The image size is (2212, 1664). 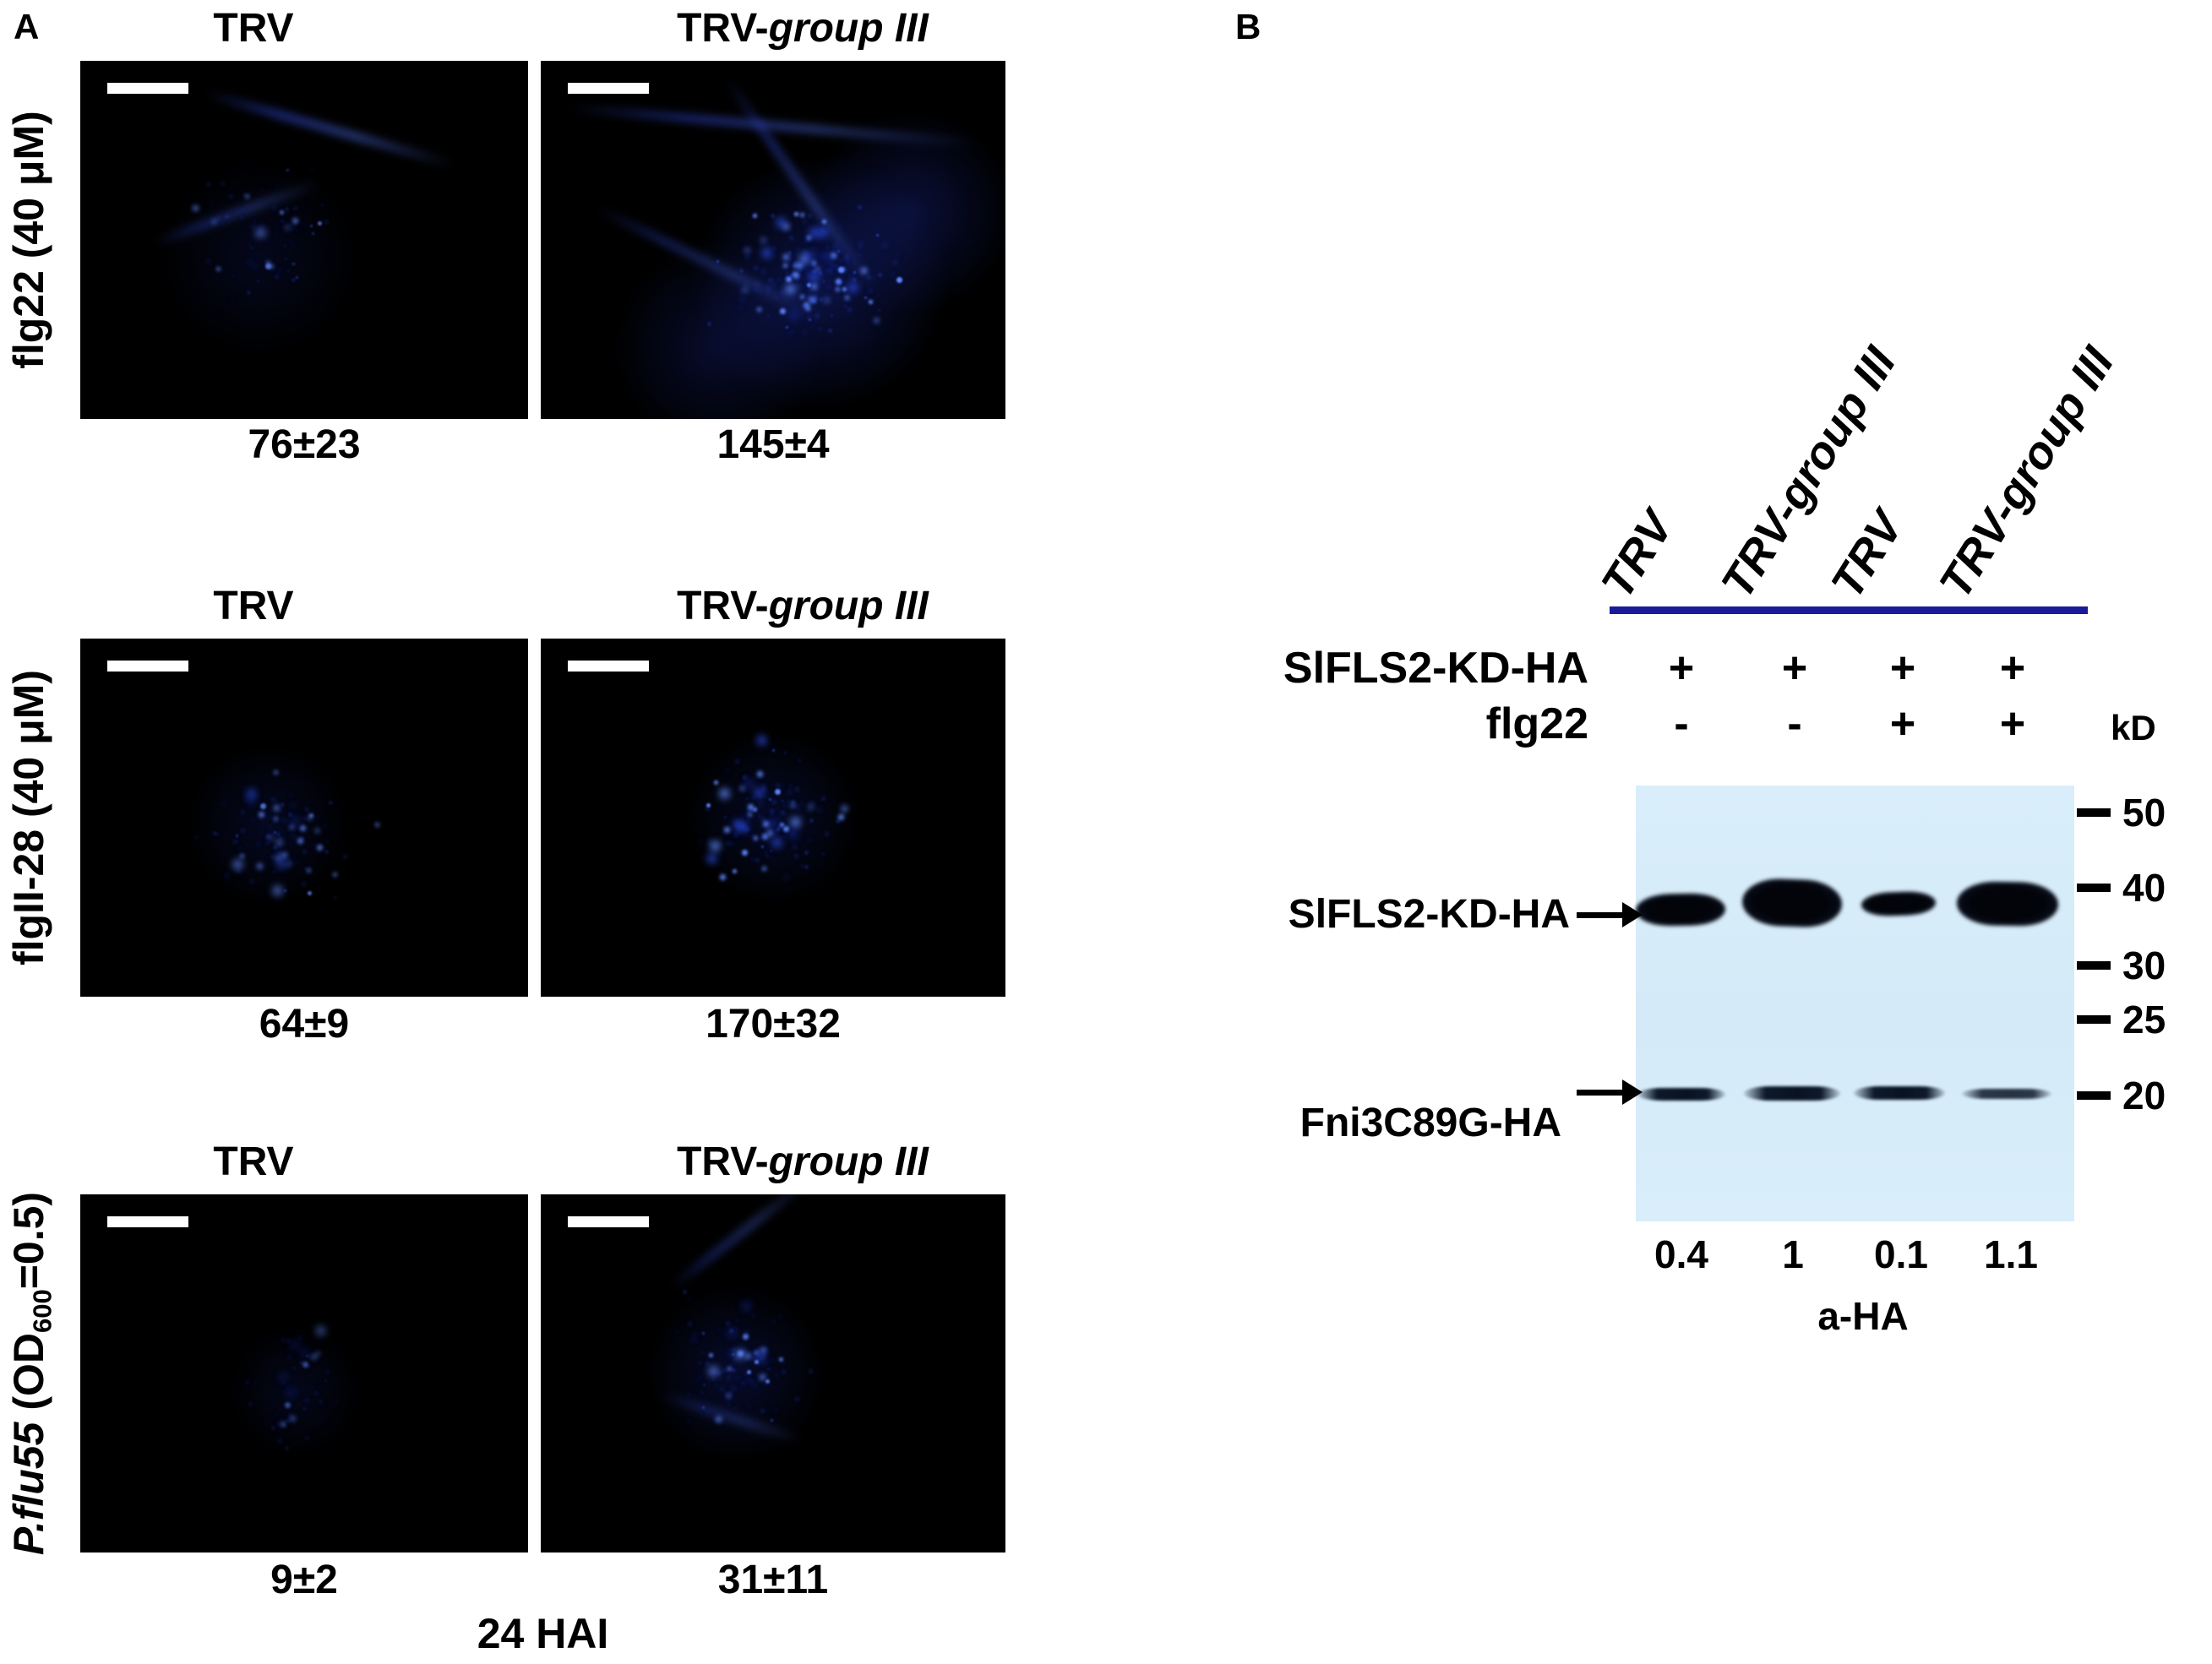 What do you see at coordinates (2008, 903) in the screenshot?
I see `band-slfls2-lane4` at bounding box center [2008, 903].